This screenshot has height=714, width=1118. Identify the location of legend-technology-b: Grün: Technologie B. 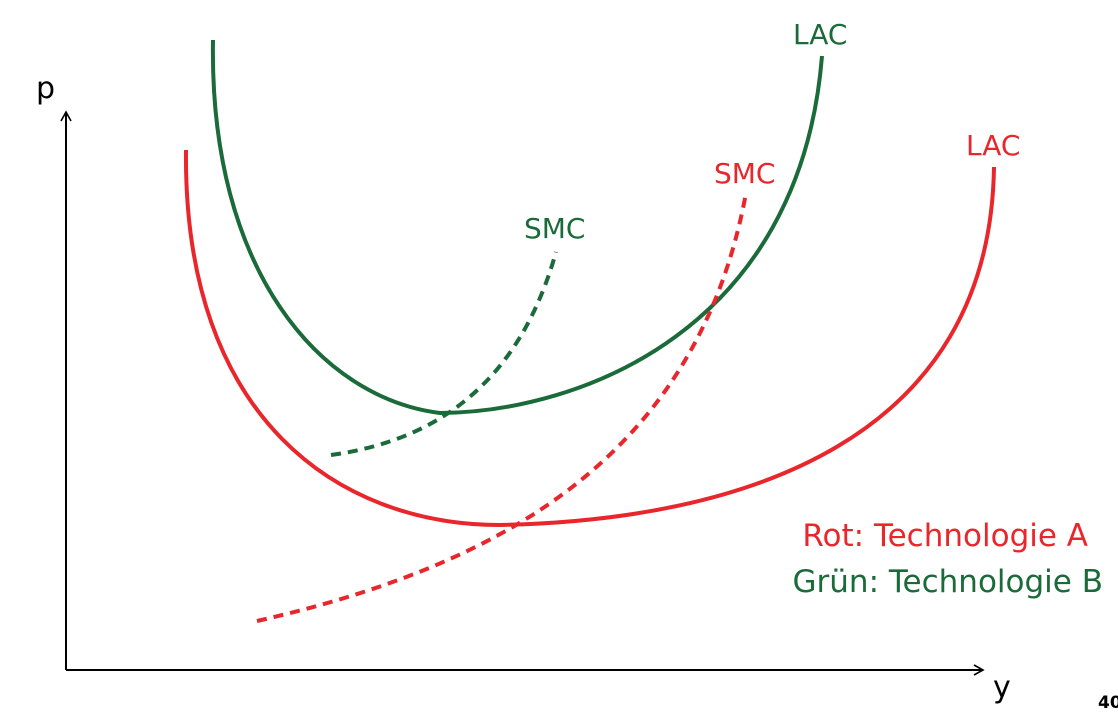
(948, 582).